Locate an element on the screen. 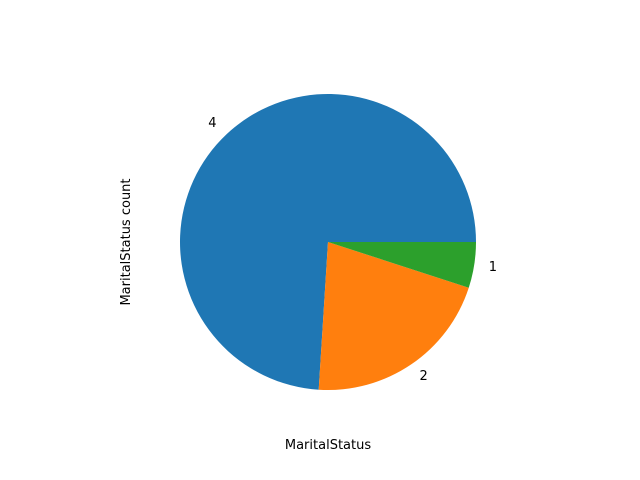 Image resolution: width=640 pixels, height=480 pixels. pie-label-1: 1 is located at coordinates (493, 267).